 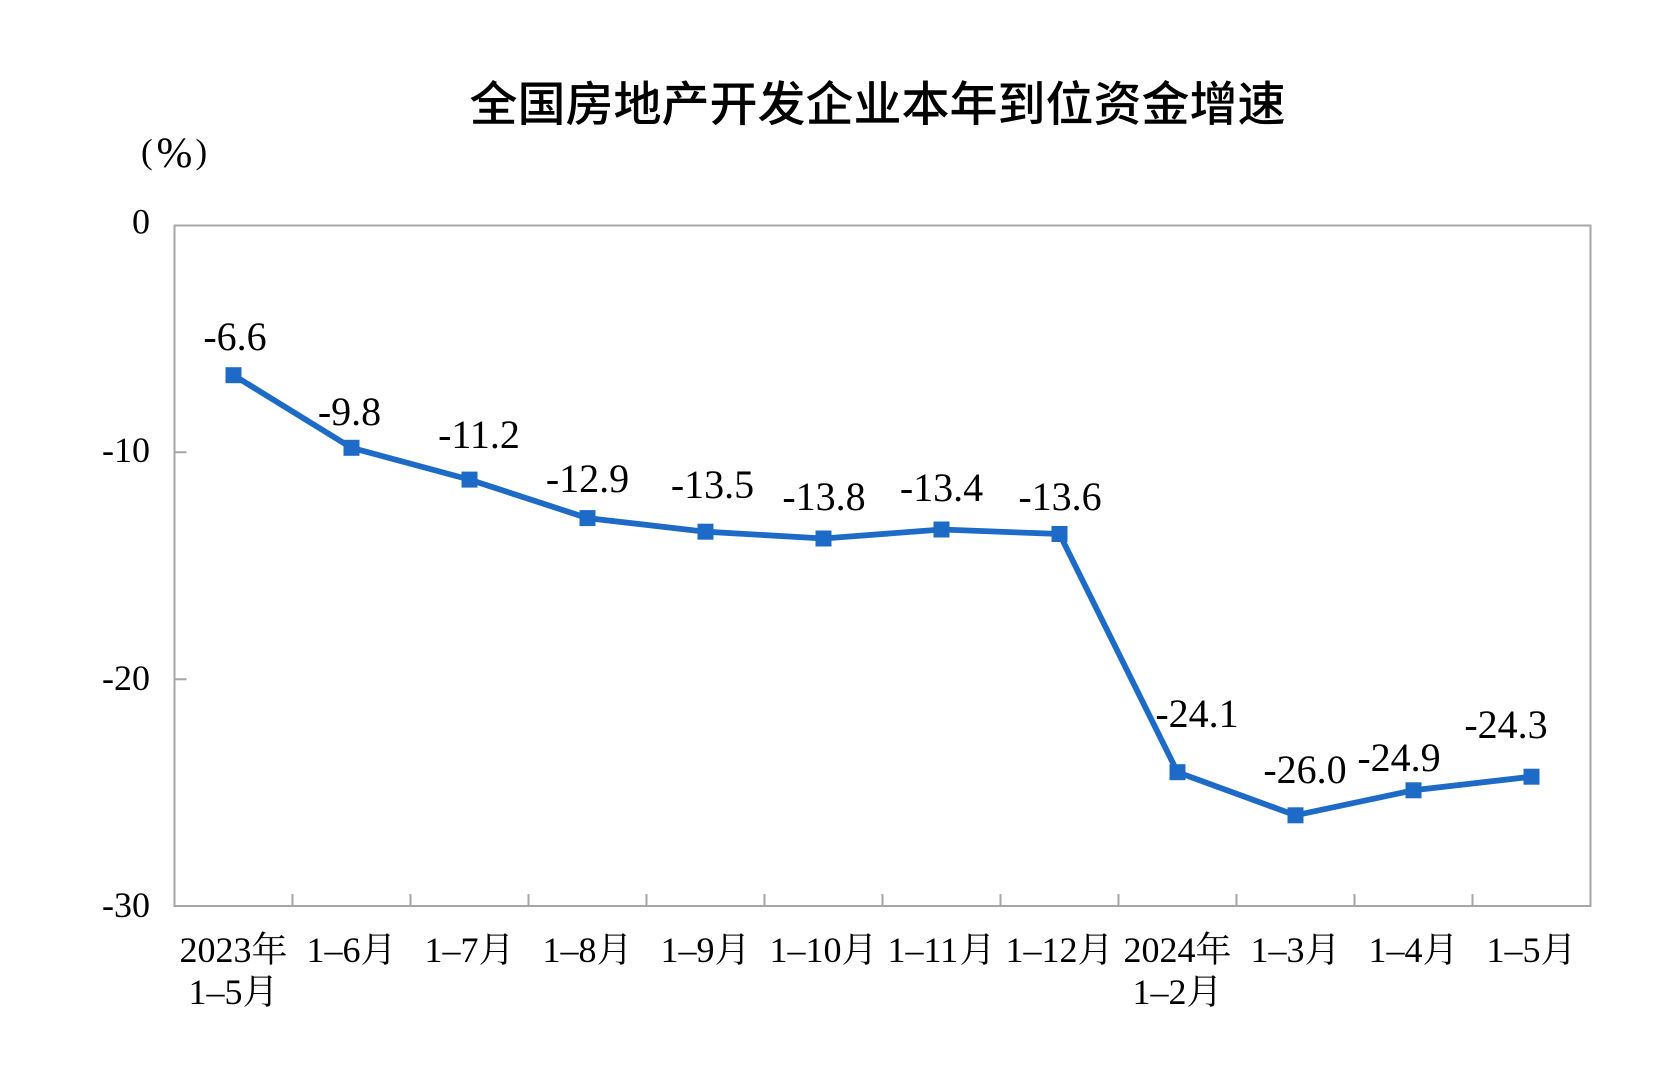 I want to click on svg-text: -10, so click(x=126, y=450).